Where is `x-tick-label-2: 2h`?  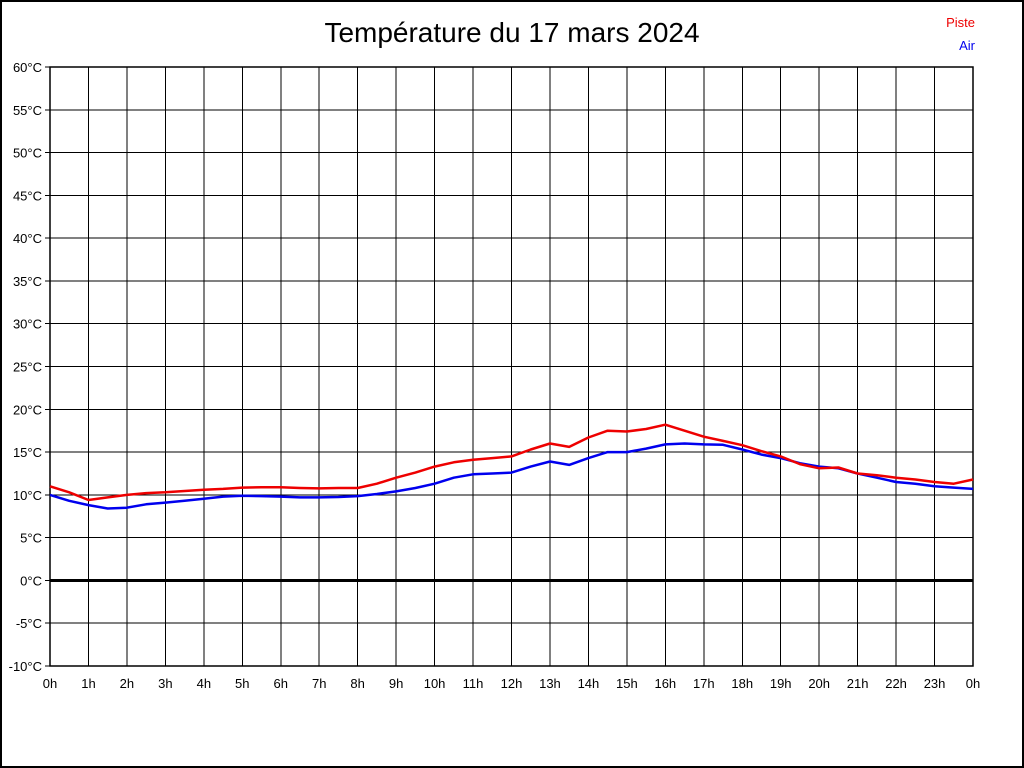 x-tick-label-2: 2h is located at coordinates (127, 683).